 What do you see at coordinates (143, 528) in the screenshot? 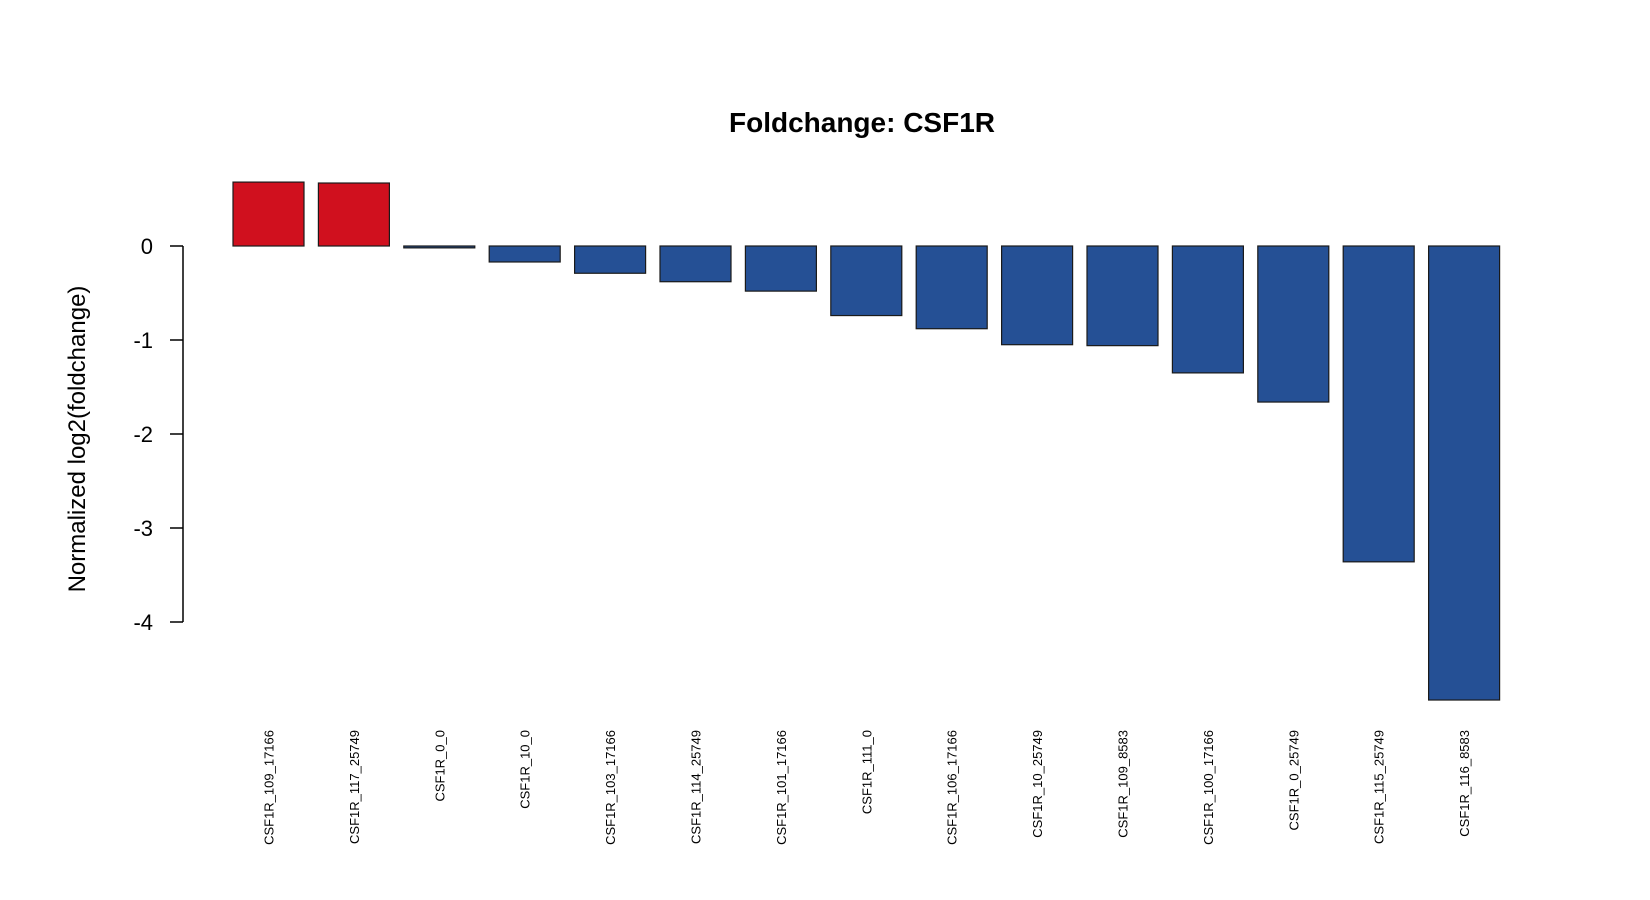
I see `y-tick-label: -3` at bounding box center [143, 528].